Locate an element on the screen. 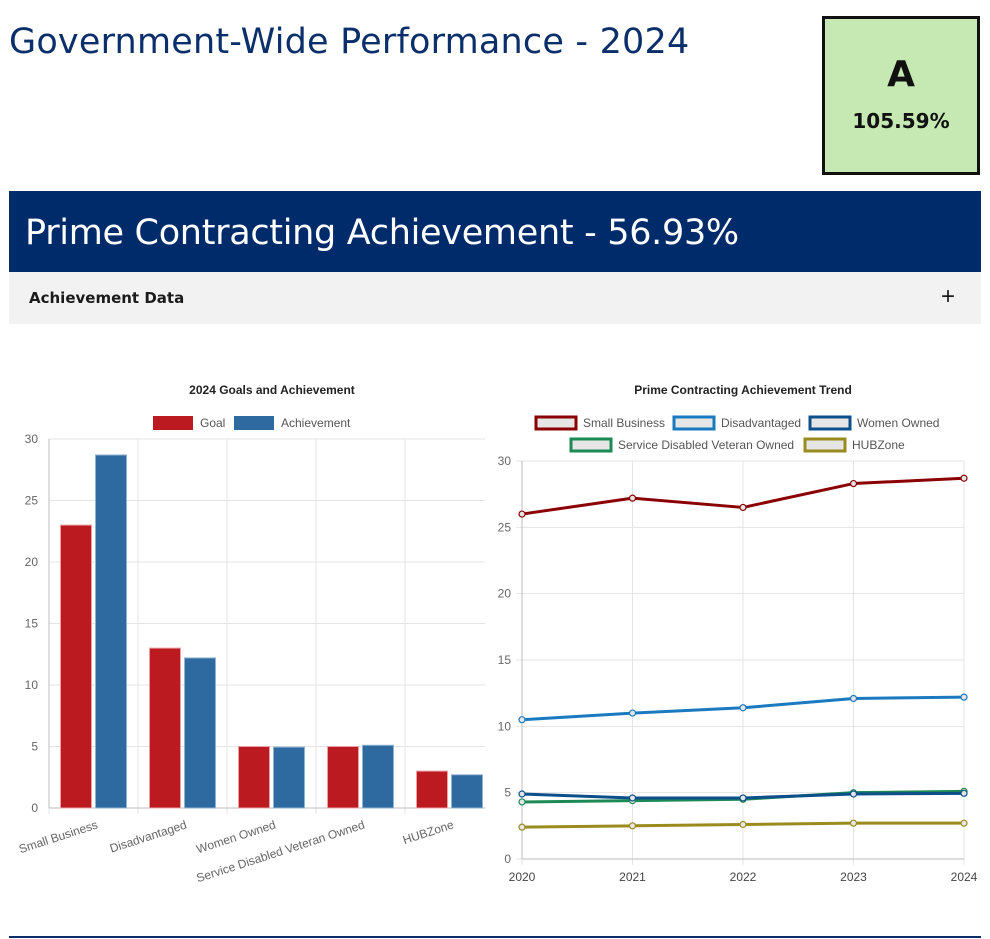  grade-badge: A 105.59% is located at coordinates (901, 95).